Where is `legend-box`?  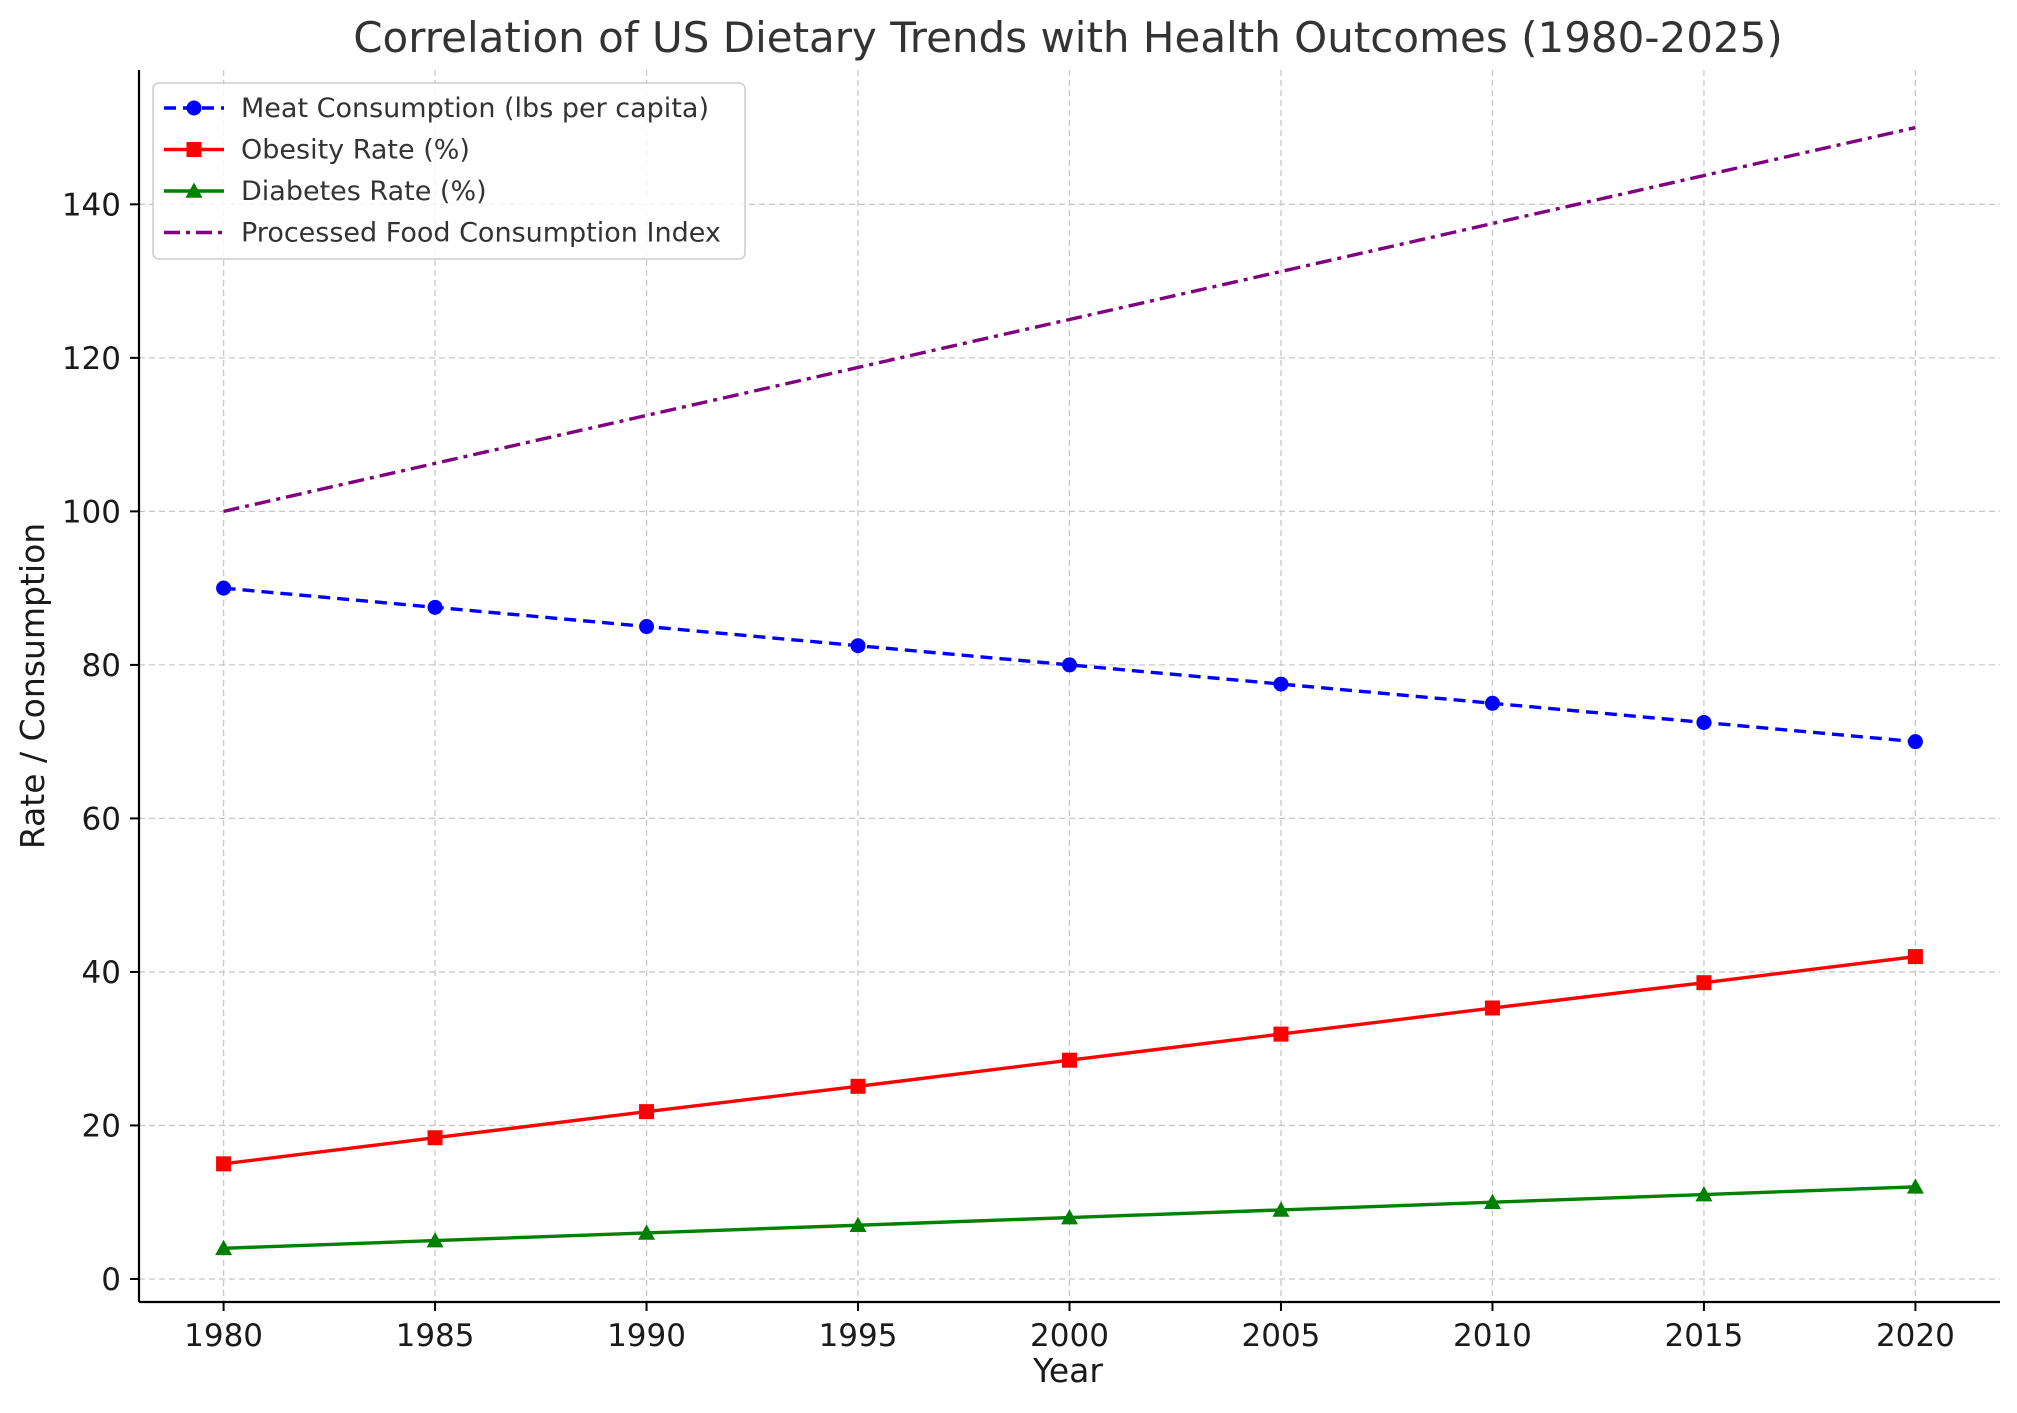
legend-box is located at coordinates (449, 171).